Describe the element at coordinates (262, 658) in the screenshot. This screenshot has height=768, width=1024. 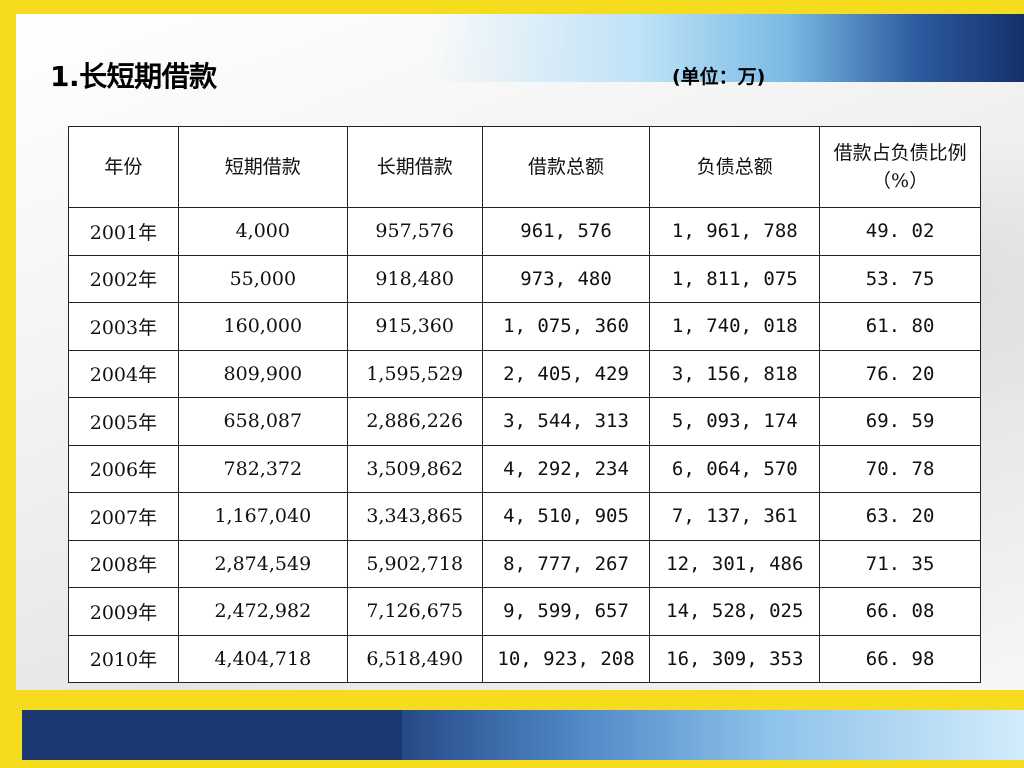
I see `cell-short-term-loan: 4,404,718` at that location.